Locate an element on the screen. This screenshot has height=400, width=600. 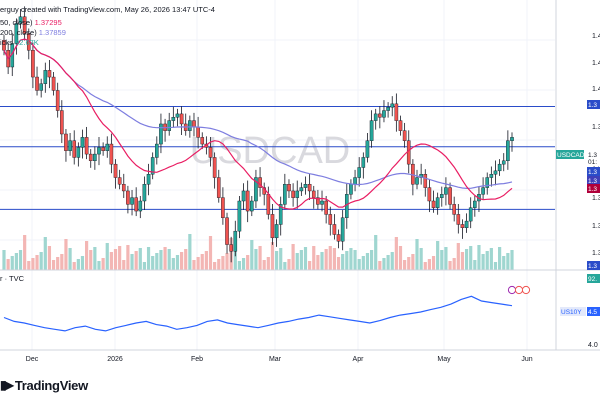
right-tag: USDCAD is located at coordinates (570, 154).